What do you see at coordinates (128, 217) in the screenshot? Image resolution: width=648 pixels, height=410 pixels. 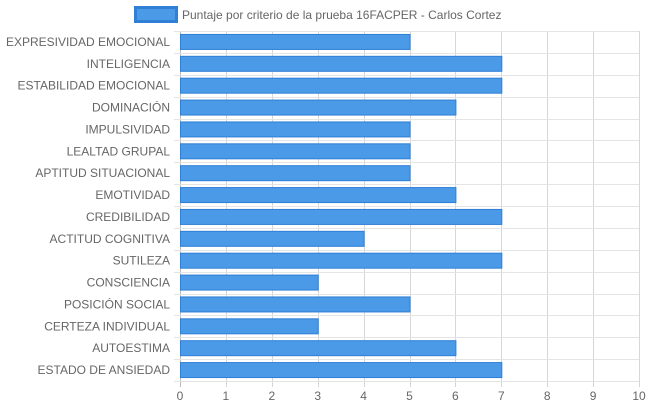 I see `category-label: CREDIBILIDAD` at bounding box center [128, 217].